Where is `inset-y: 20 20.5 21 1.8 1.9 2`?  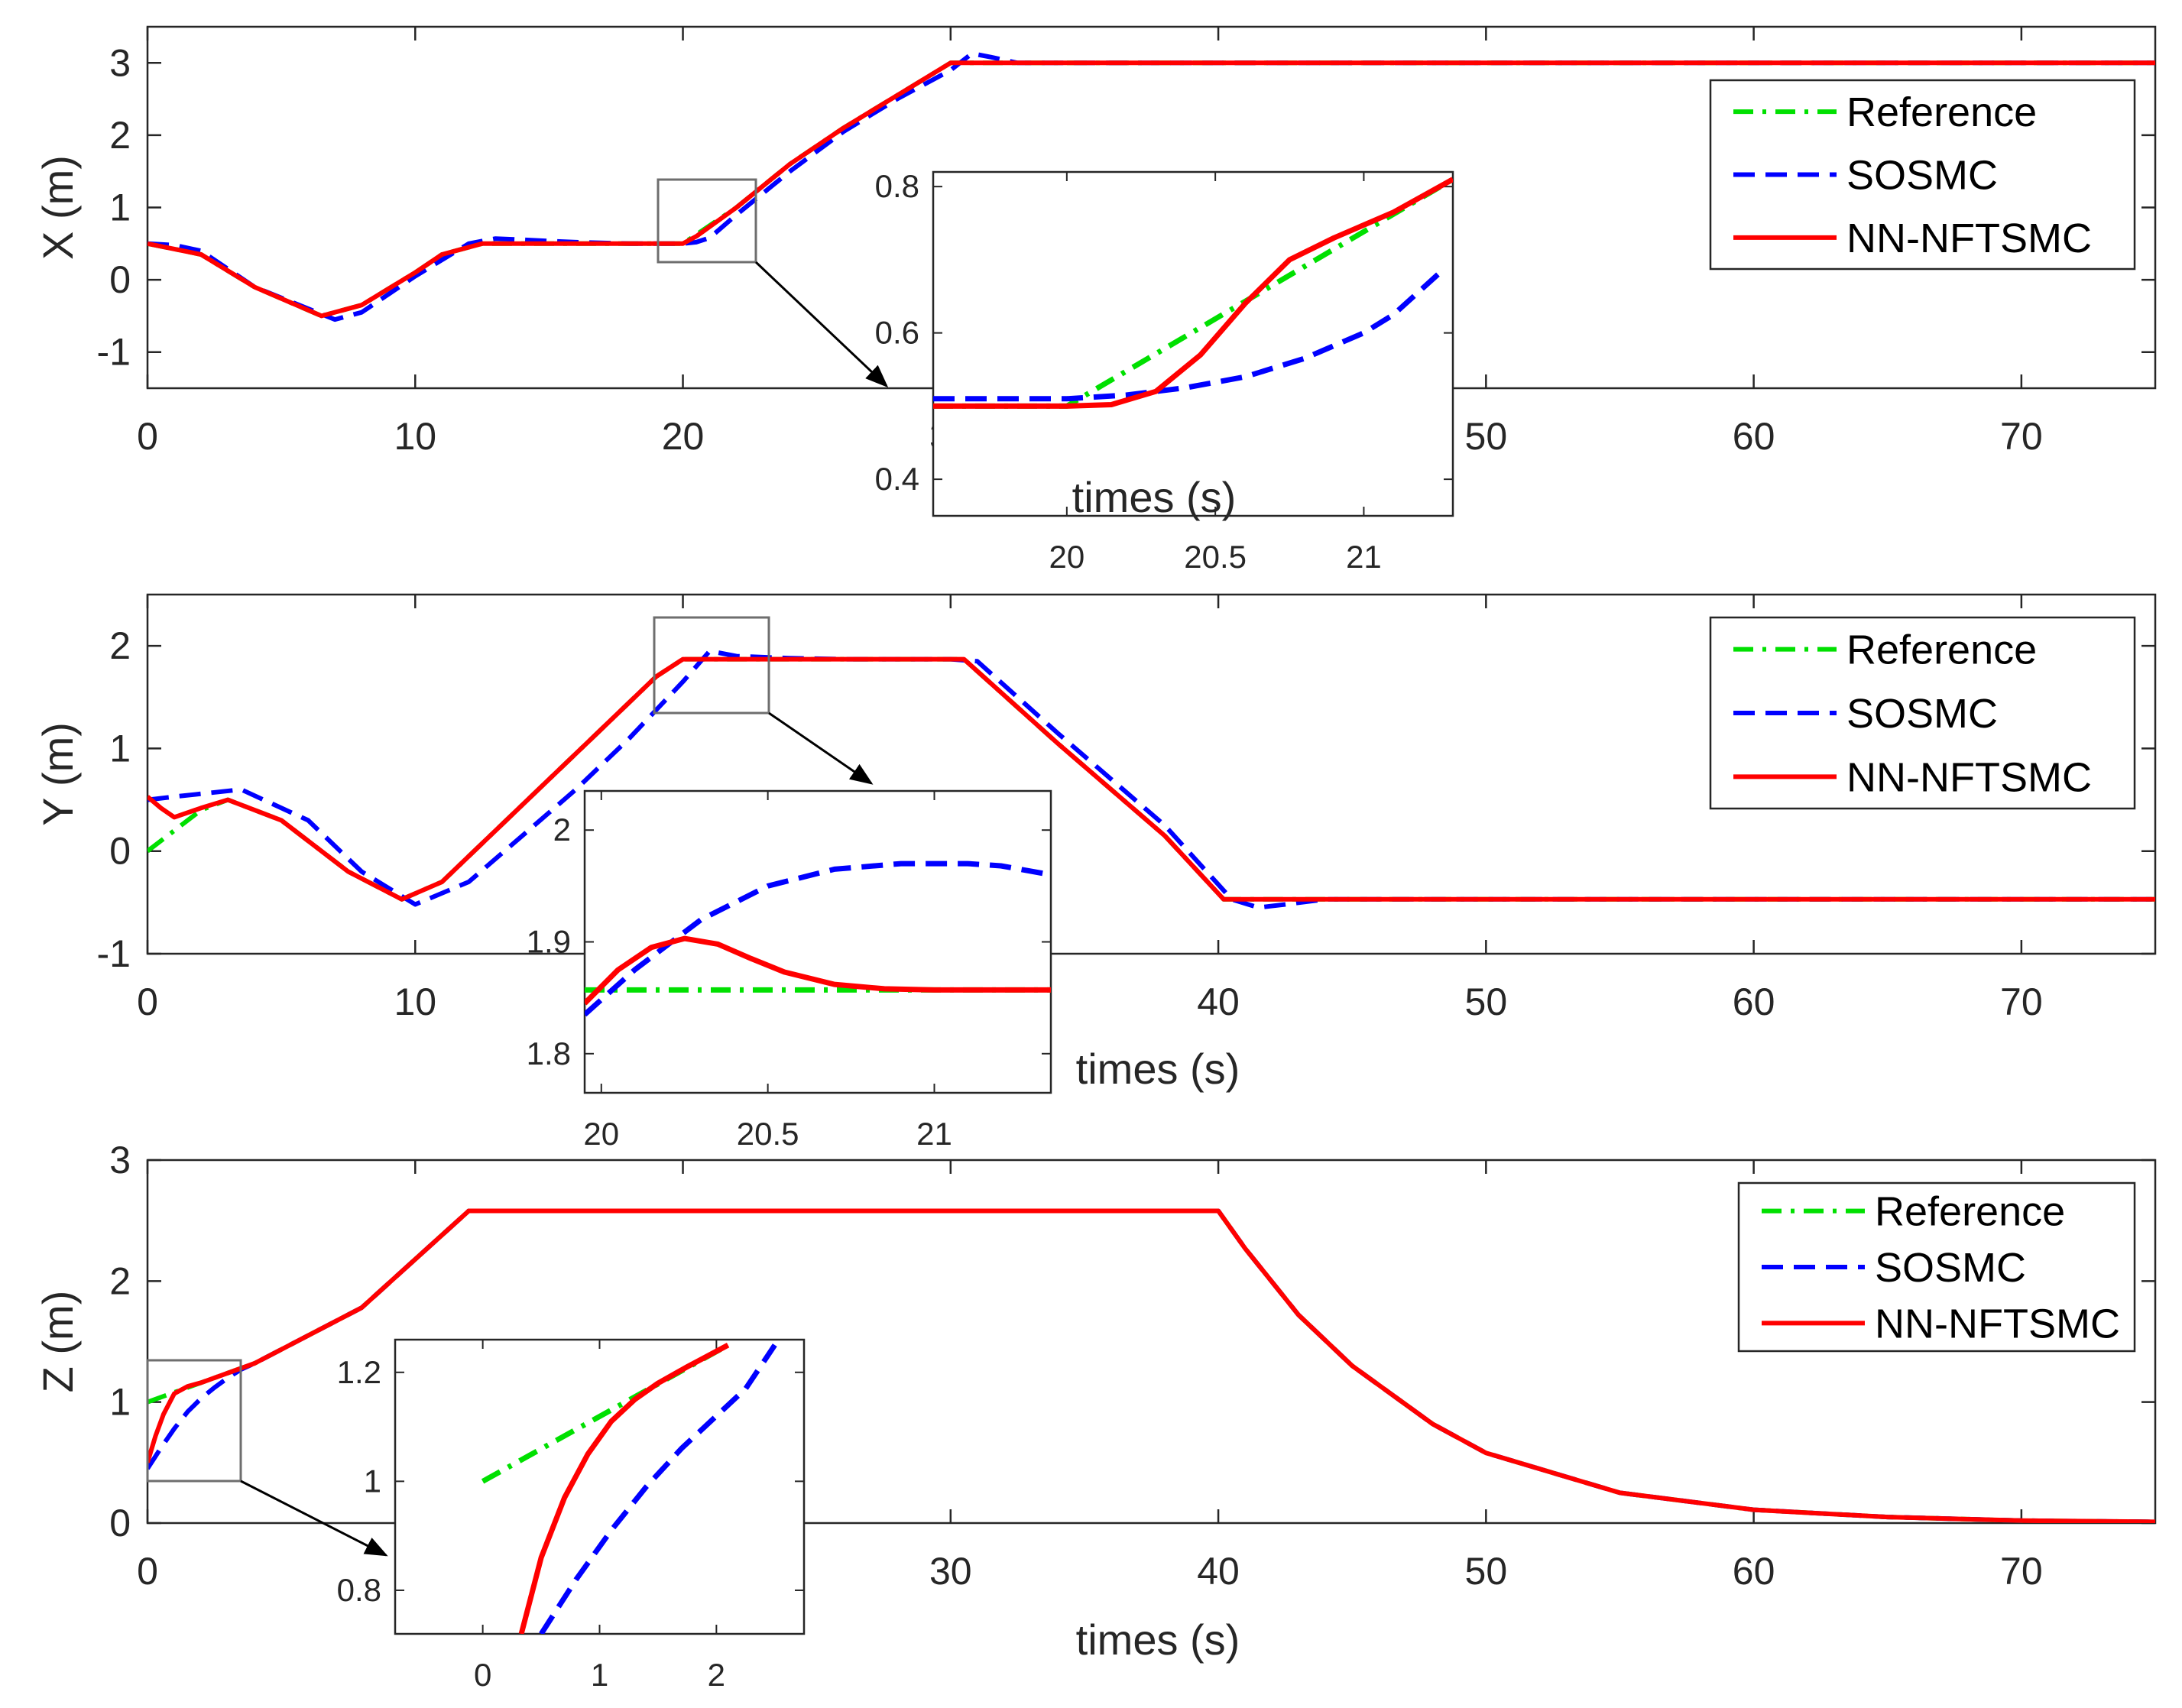 inset-y: 20 20.5 21 1.8 1.9 2 is located at coordinates (789, 971).